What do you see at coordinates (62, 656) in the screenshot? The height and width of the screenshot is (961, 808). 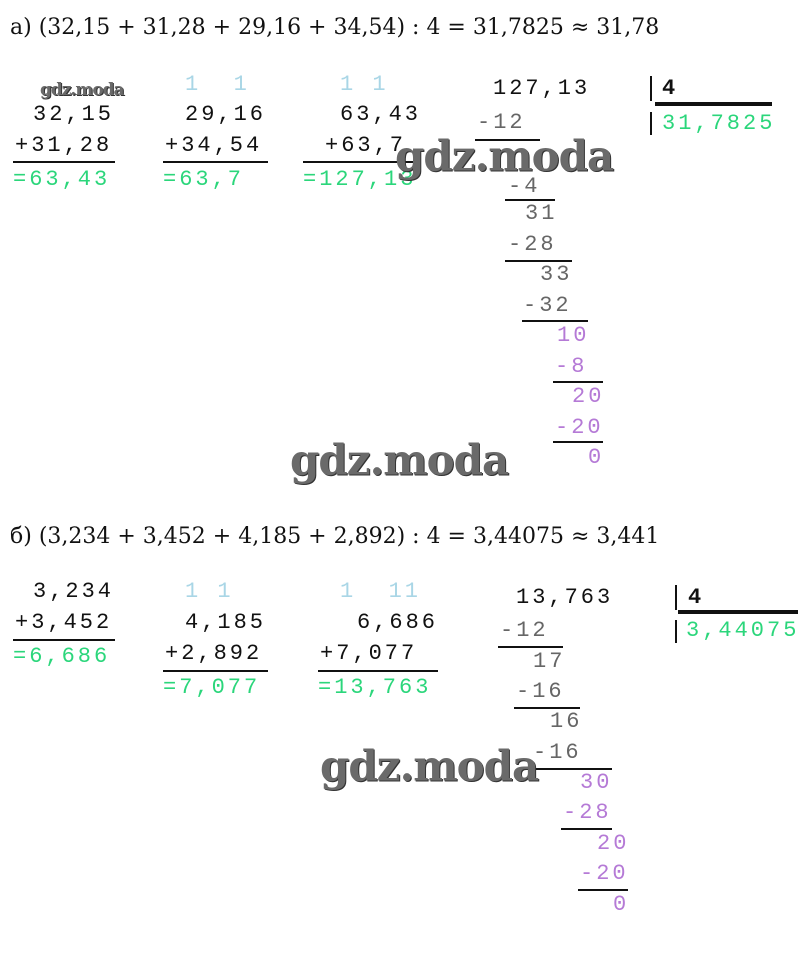 I see `sum-result: =6,686` at bounding box center [62, 656].